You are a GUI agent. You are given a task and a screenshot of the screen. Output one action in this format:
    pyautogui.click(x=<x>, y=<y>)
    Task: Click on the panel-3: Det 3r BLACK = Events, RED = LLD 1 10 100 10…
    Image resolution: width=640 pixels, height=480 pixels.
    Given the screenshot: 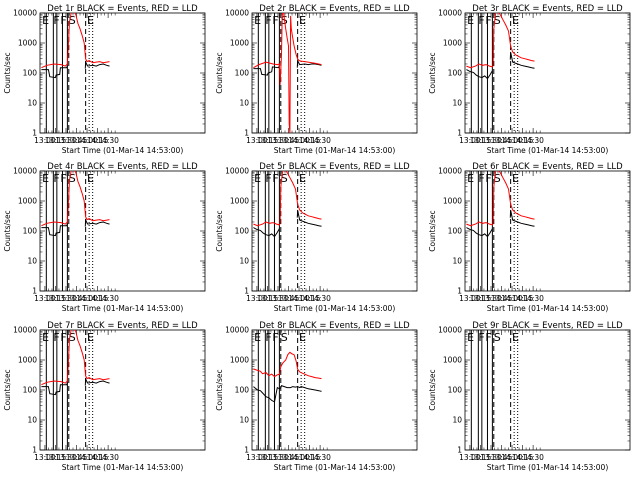 What is the action you would take?
    pyautogui.click(x=529, y=79)
    